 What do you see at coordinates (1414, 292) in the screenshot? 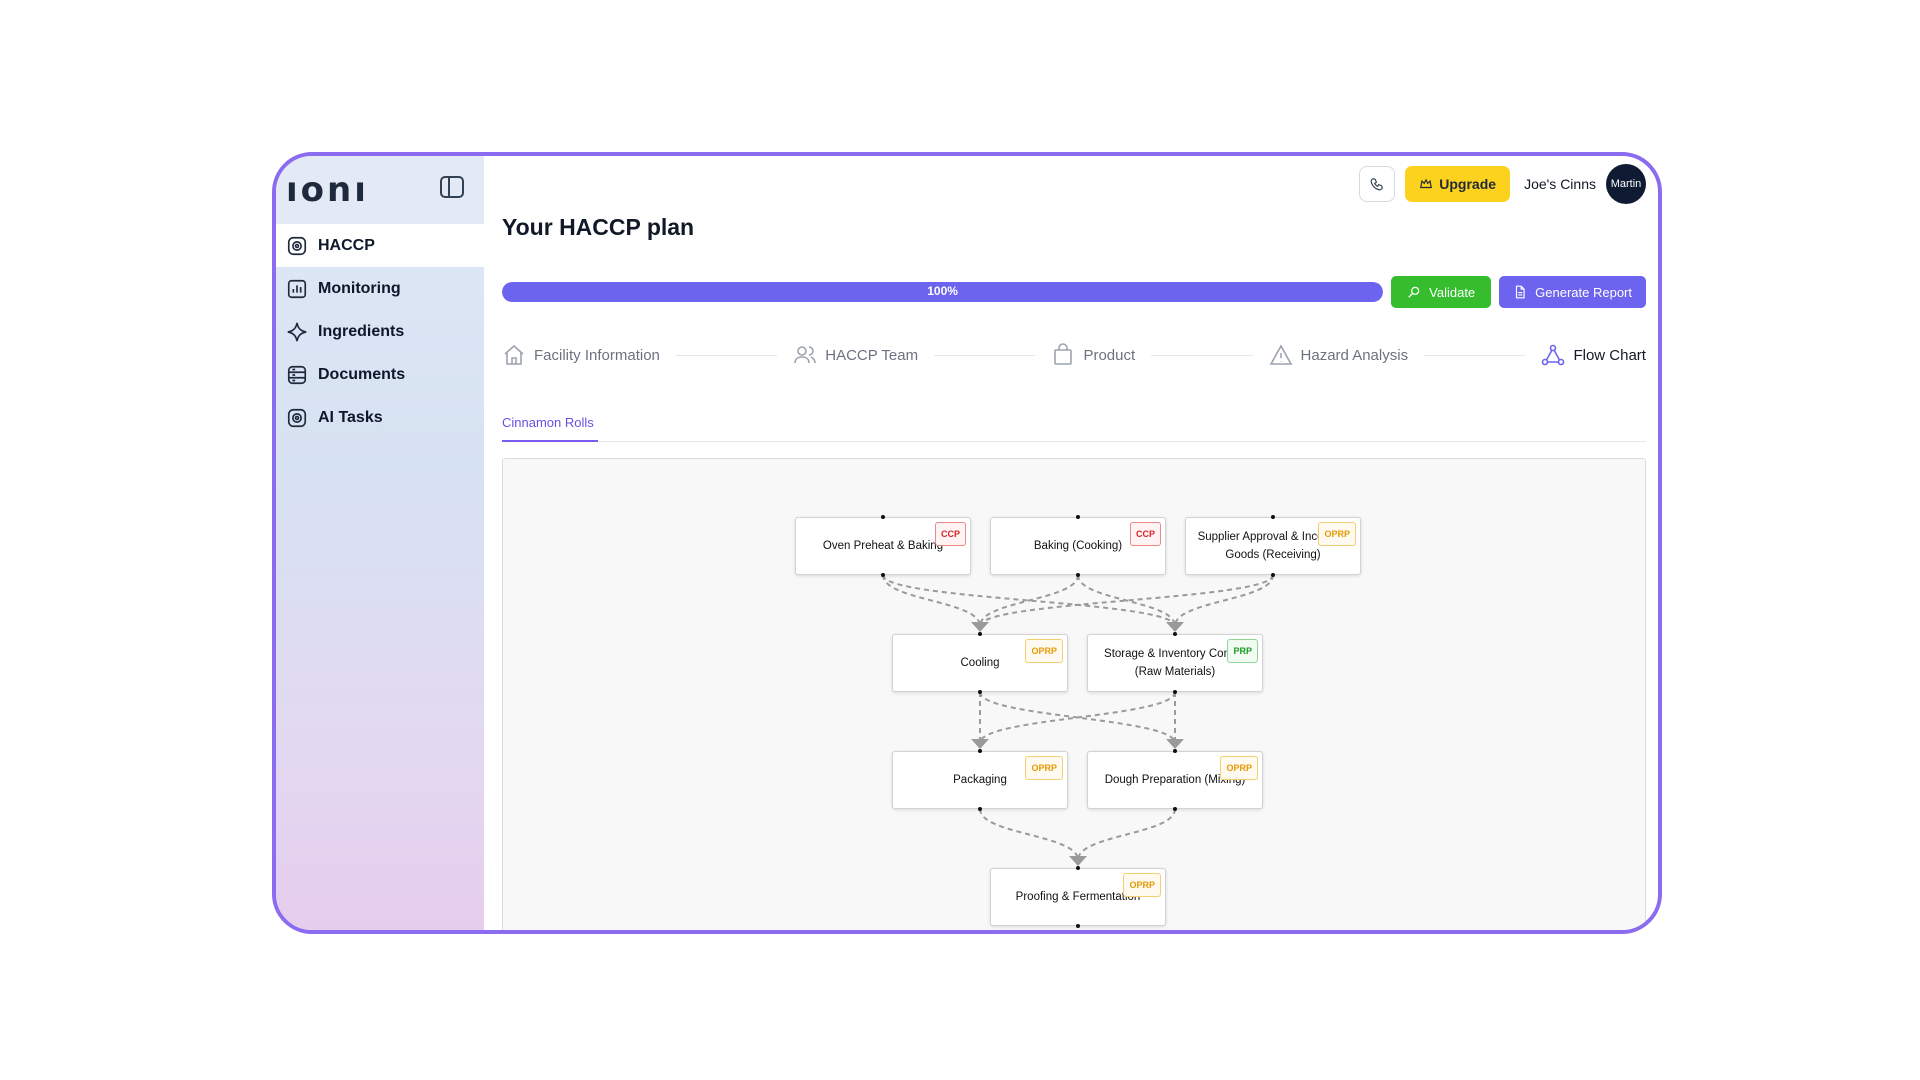
I see `search-check-icon` at bounding box center [1414, 292].